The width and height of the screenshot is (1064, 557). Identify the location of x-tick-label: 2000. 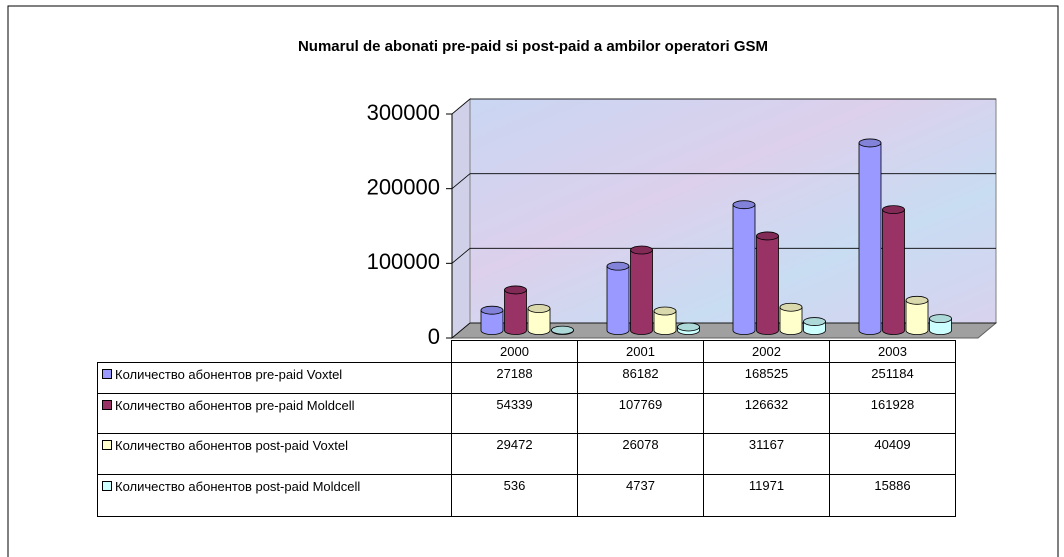
(514, 351).